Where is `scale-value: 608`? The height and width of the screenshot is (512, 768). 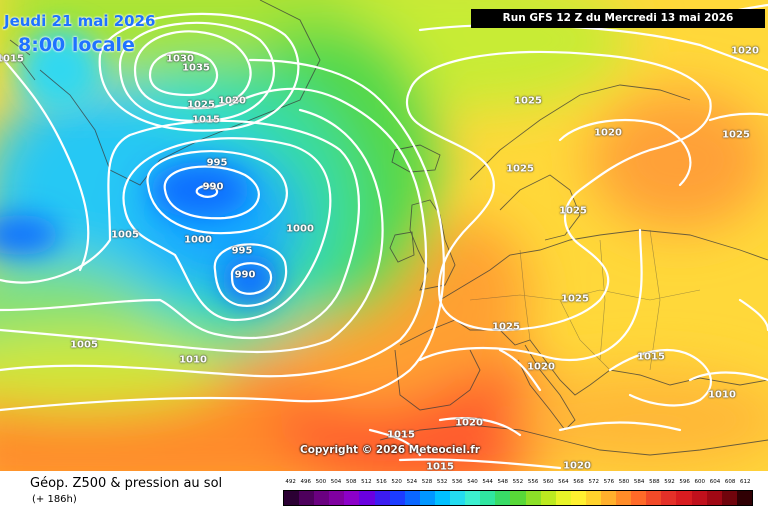 scale-value: 608 is located at coordinates (730, 482).